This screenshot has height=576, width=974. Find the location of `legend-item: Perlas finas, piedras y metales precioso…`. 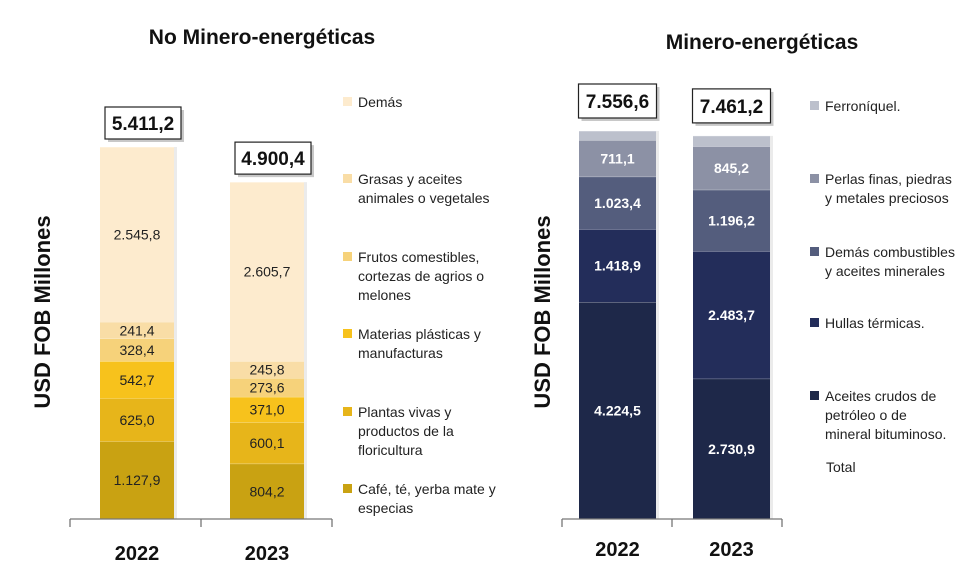

legend-item: Perlas finas, piedras y metales precioso… is located at coordinates (882, 189).